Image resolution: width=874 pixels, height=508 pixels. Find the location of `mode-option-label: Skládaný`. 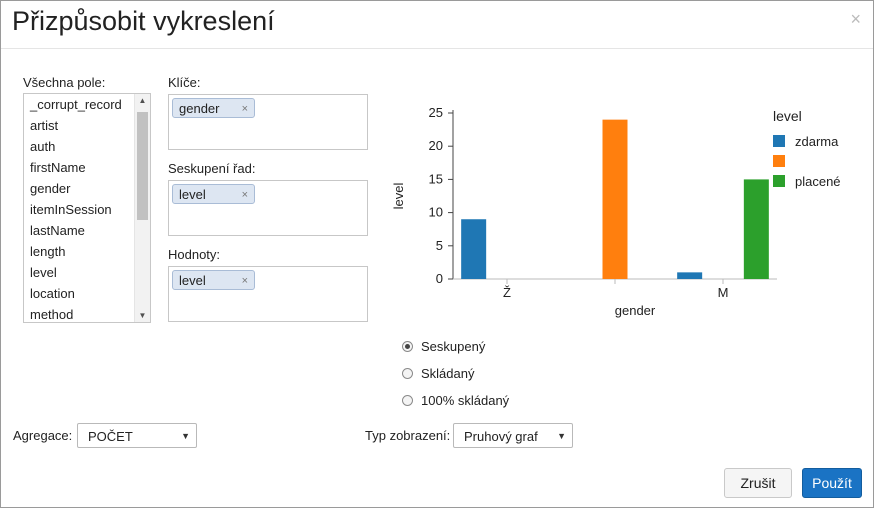

mode-option-label: Skládaný is located at coordinates (448, 373).